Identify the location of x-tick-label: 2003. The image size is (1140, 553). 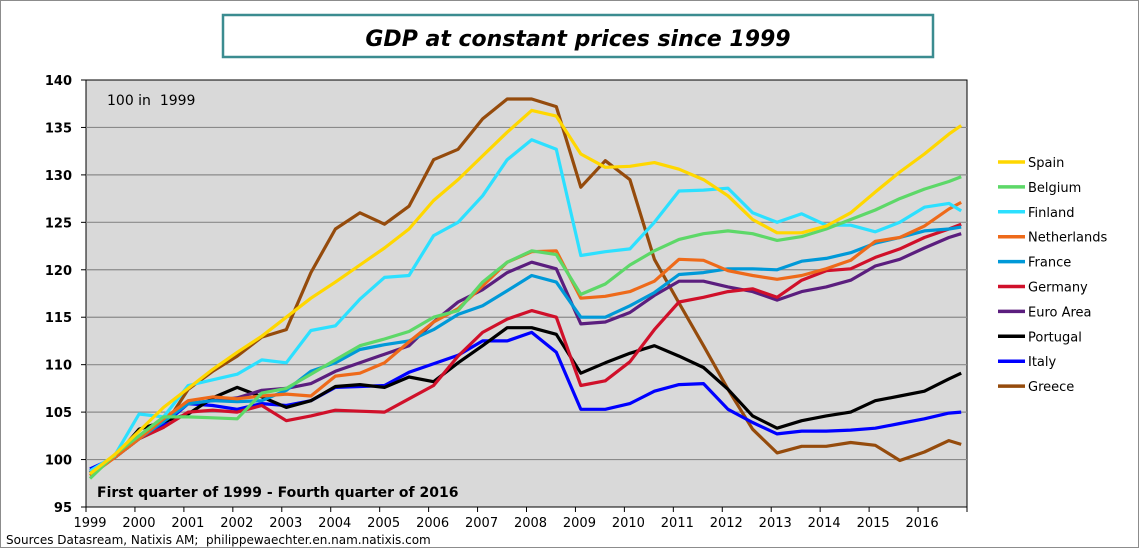
(285, 523).